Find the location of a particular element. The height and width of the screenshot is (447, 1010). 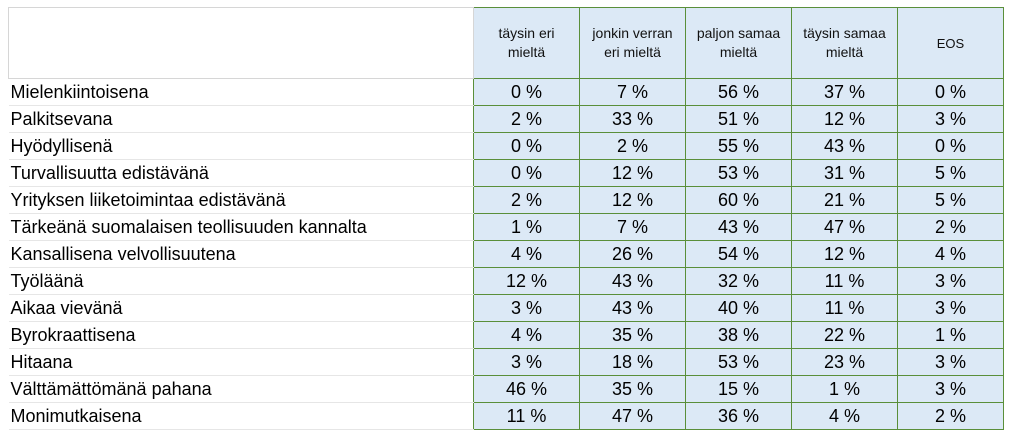

row-label: Hyödyllisenä is located at coordinates (241, 146).